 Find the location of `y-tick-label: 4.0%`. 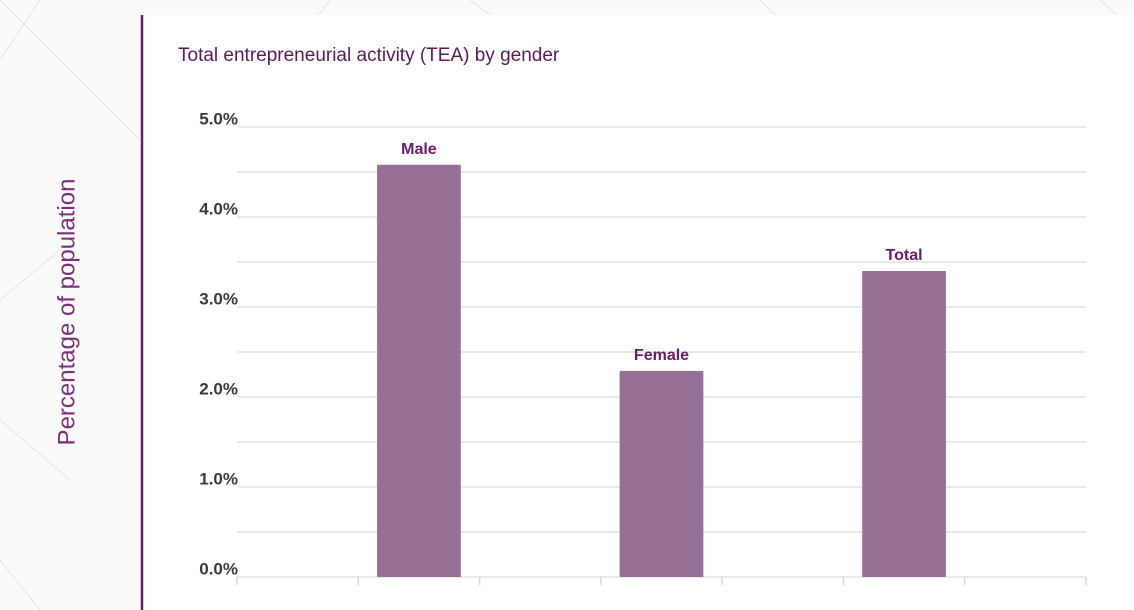

y-tick-label: 4.0% is located at coordinates (218, 208).